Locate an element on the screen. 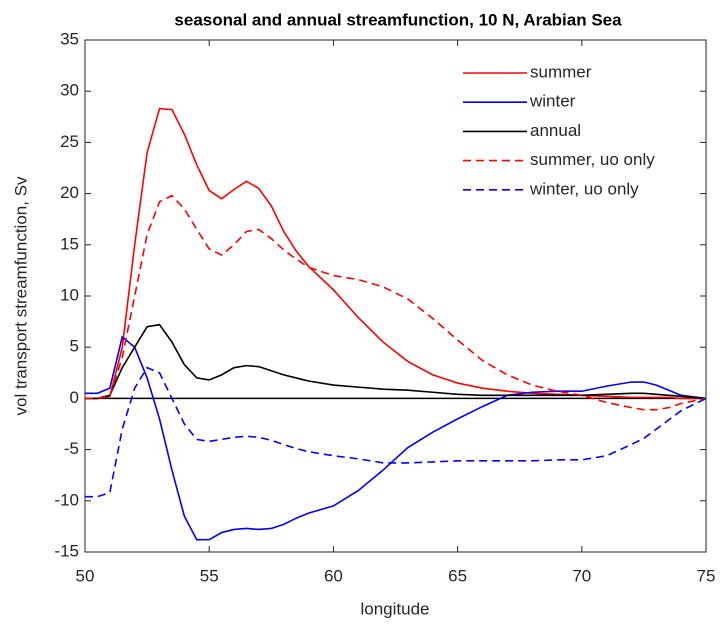 This screenshot has height=639, width=728. y-tick-label: 15 is located at coordinates (69, 243).